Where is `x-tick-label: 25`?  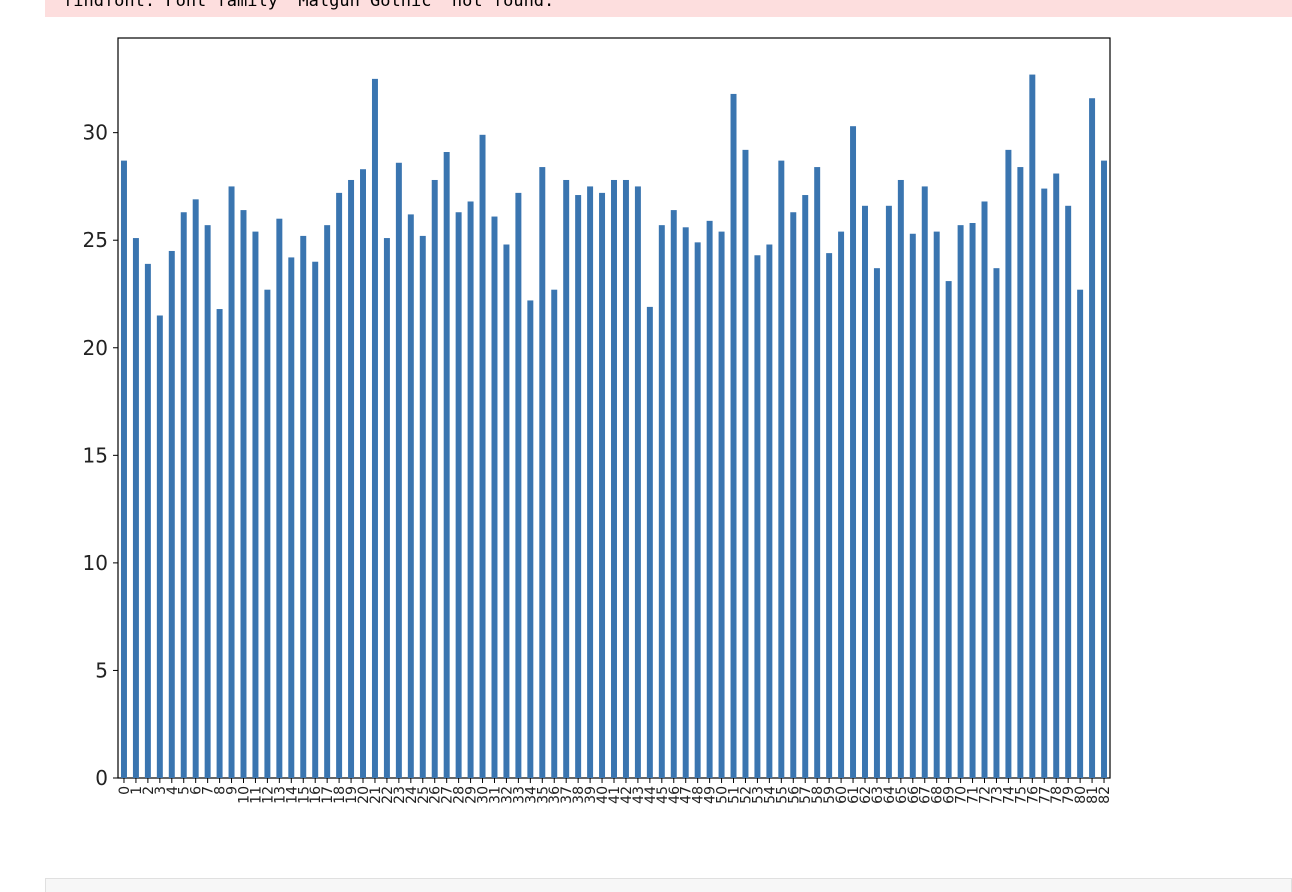
x-tick-label: 25 is located at coordinates (424, 795).